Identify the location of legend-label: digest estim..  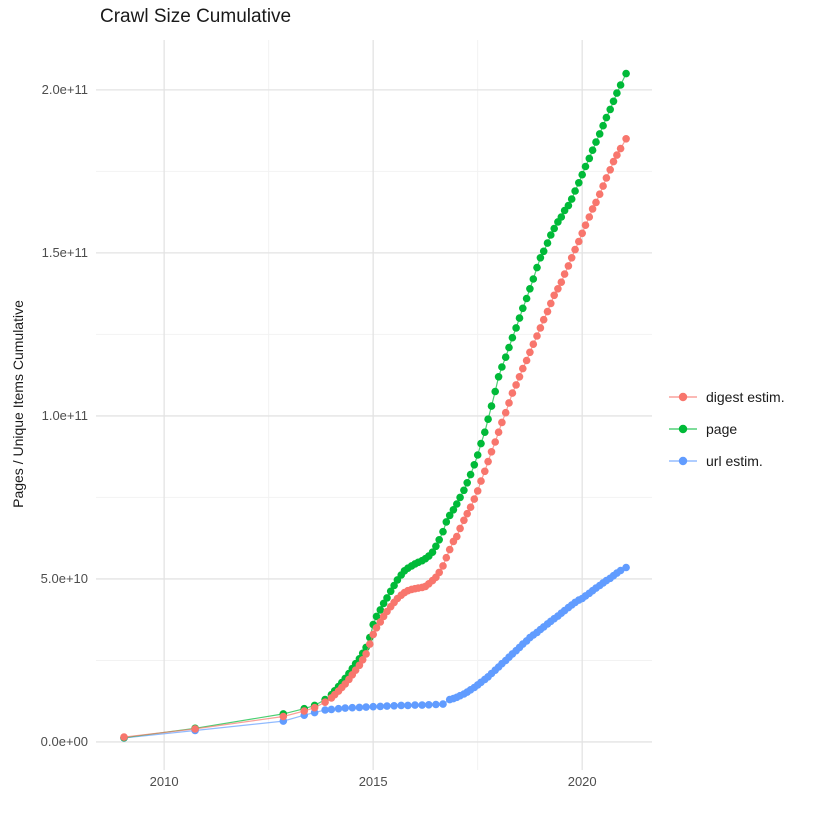
(745, 397).